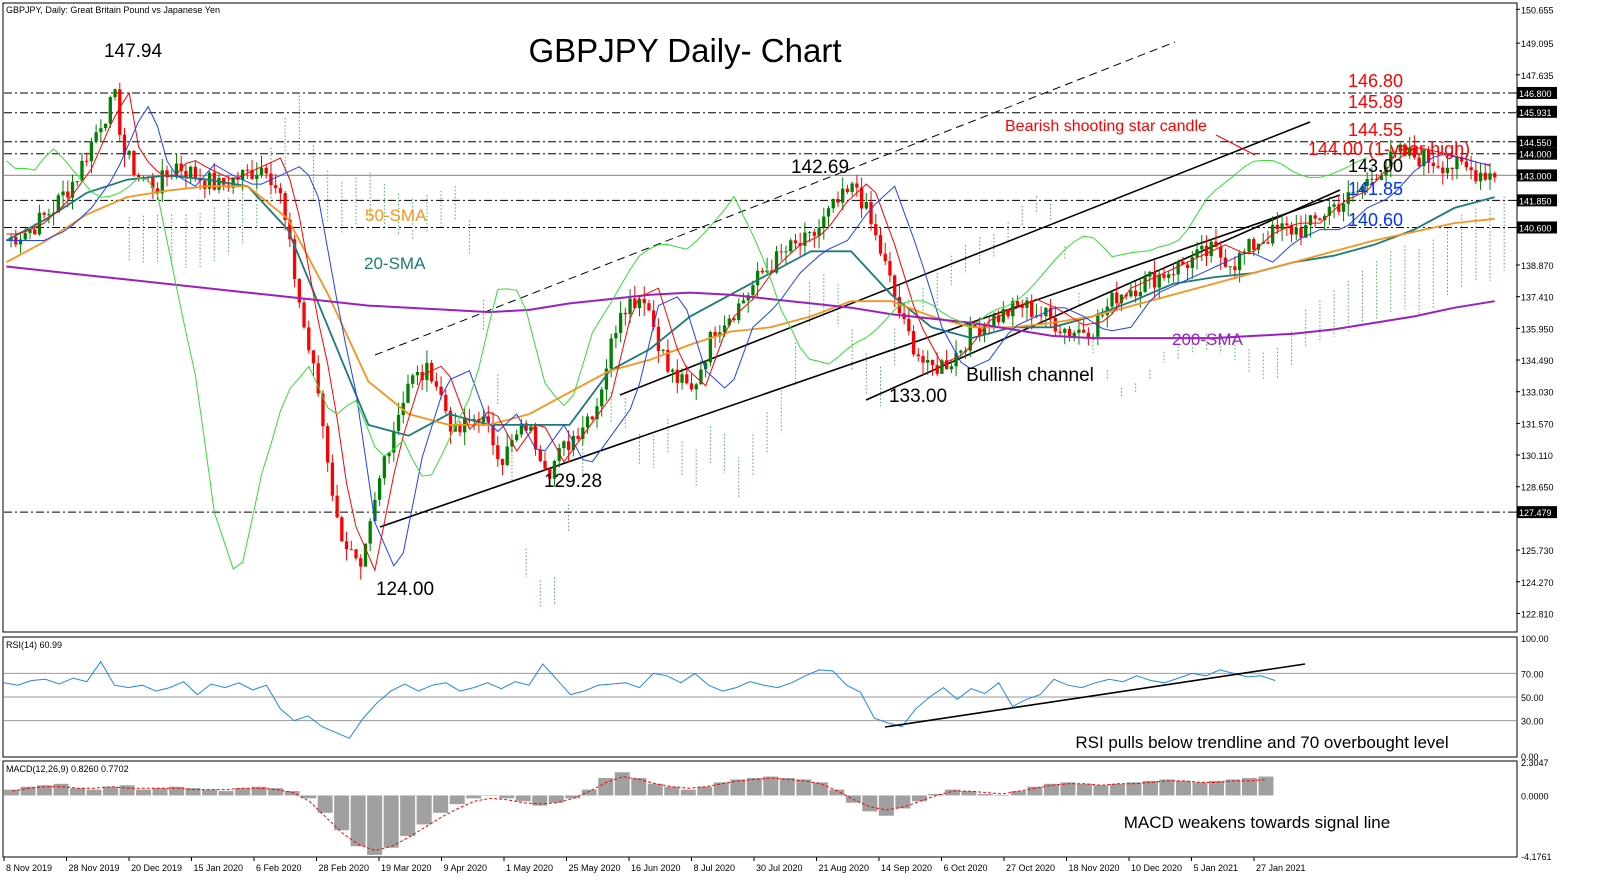 The width and height of the screenshot is (1607, 893). Describe the element at coordinates (1375, 220) in the screenshot. I see `level-label-140-60: 140.60` at that location.